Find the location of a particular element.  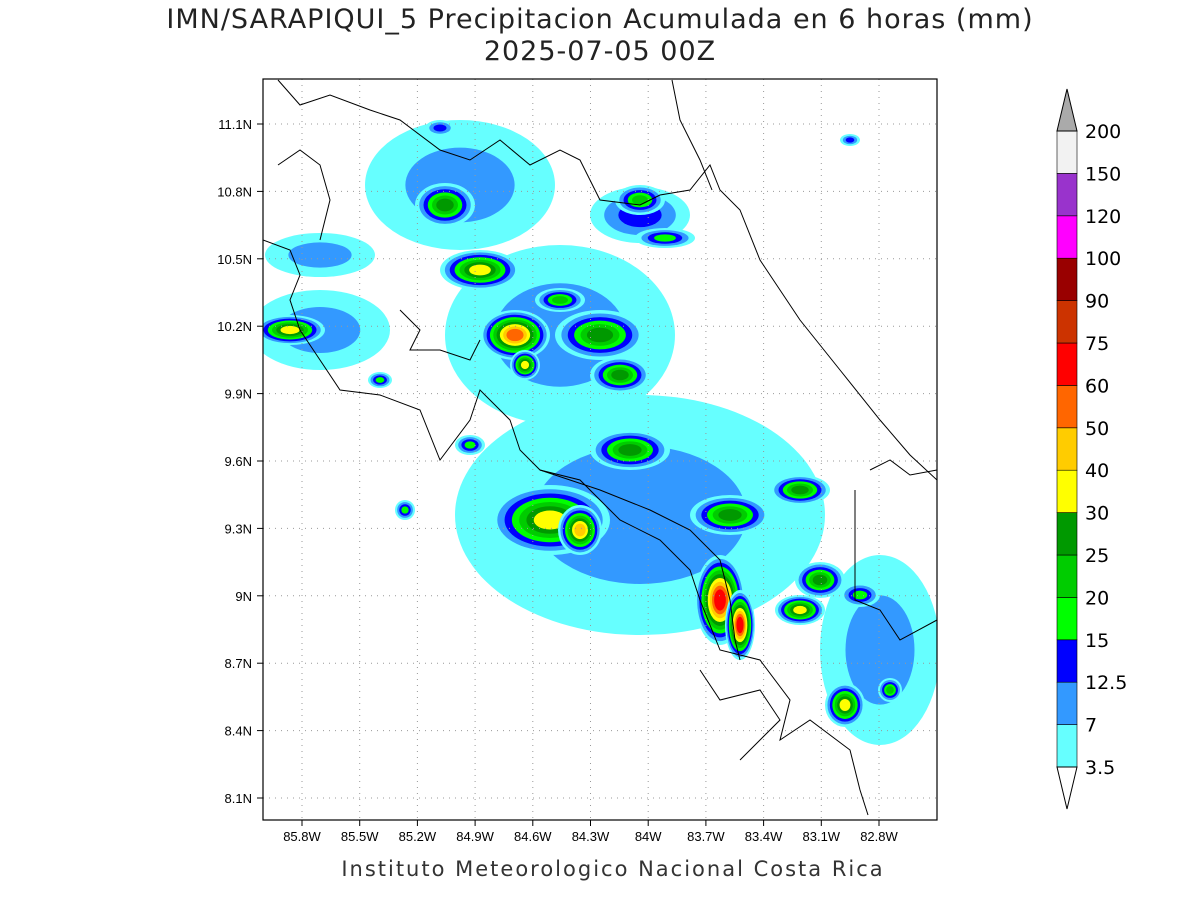

x-tick-label: 84.9W is located at coordinates (475, 836).